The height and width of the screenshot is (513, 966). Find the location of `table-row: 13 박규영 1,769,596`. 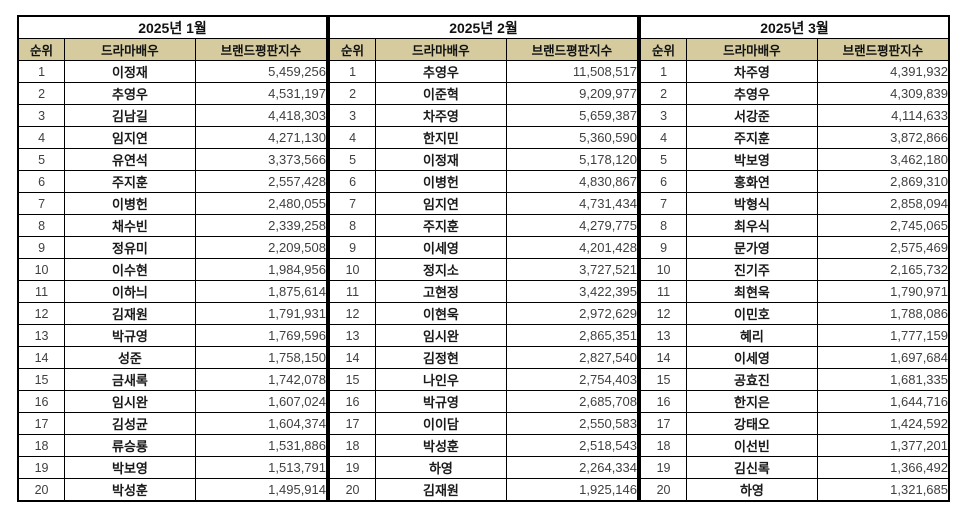

table-row: 13 박규영 1,769,596 is located at coordinates (172, 335).